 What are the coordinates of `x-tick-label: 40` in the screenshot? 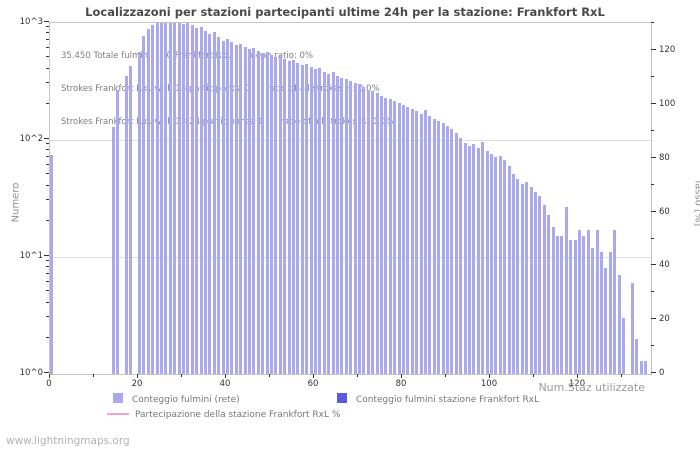 It's located at (225, 384).